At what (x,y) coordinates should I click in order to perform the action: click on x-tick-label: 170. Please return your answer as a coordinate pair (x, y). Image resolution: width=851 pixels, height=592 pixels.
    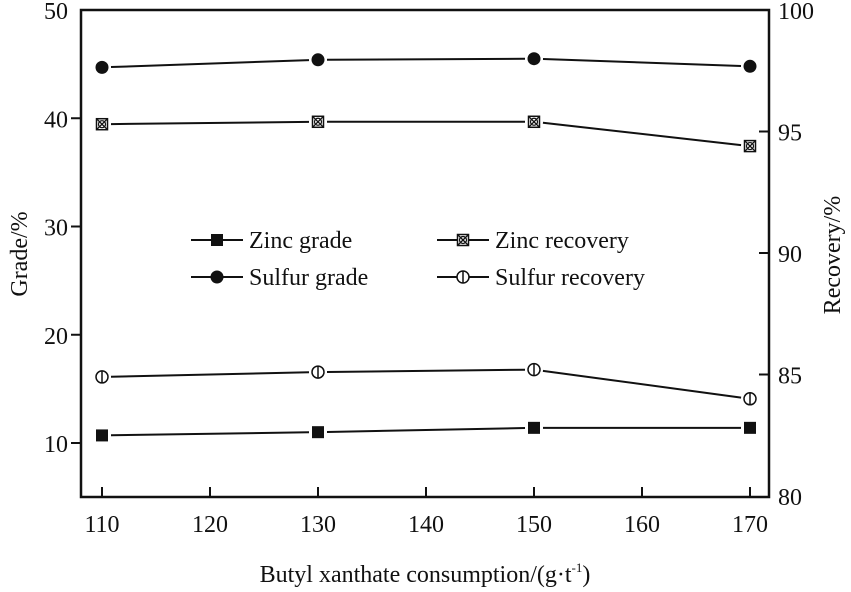
    Looking at the image, I should click on (750, 525).